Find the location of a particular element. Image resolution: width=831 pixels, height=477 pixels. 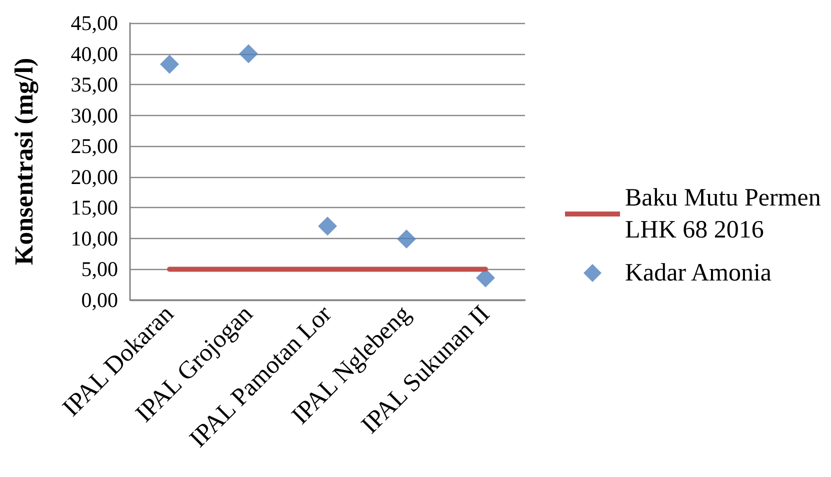

legend-label: Baku Mutu Permen LHK 68 2016 is located at coordinates (726, 214).